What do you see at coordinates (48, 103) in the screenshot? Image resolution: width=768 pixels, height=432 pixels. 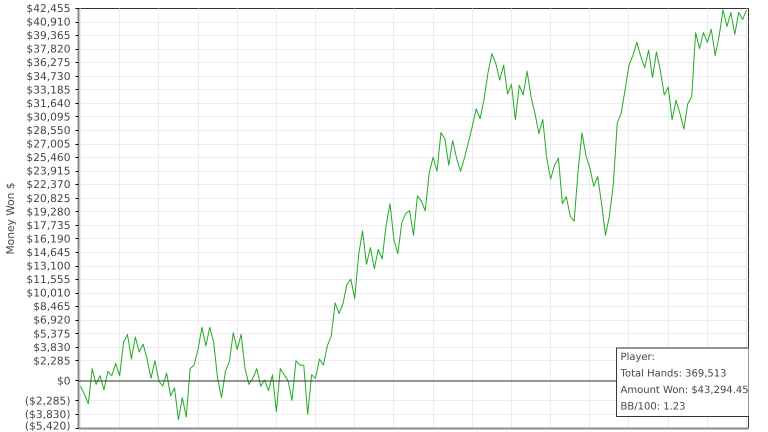 I see `y-tick-label: $31,640` at bounding box center [48, 103].